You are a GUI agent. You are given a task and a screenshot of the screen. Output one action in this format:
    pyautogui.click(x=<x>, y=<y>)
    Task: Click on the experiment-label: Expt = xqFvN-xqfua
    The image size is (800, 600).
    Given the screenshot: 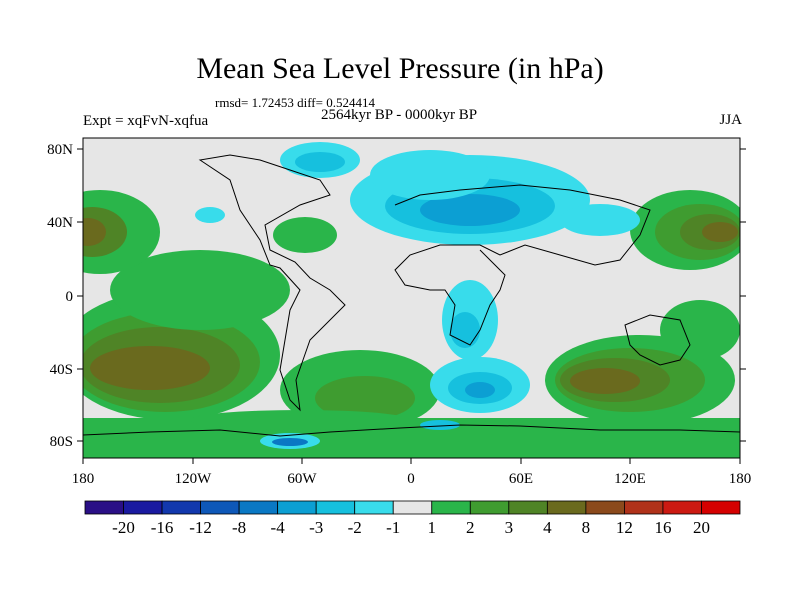 What is the action you would take?
    pyautogui.click(x=146, y=121)
    